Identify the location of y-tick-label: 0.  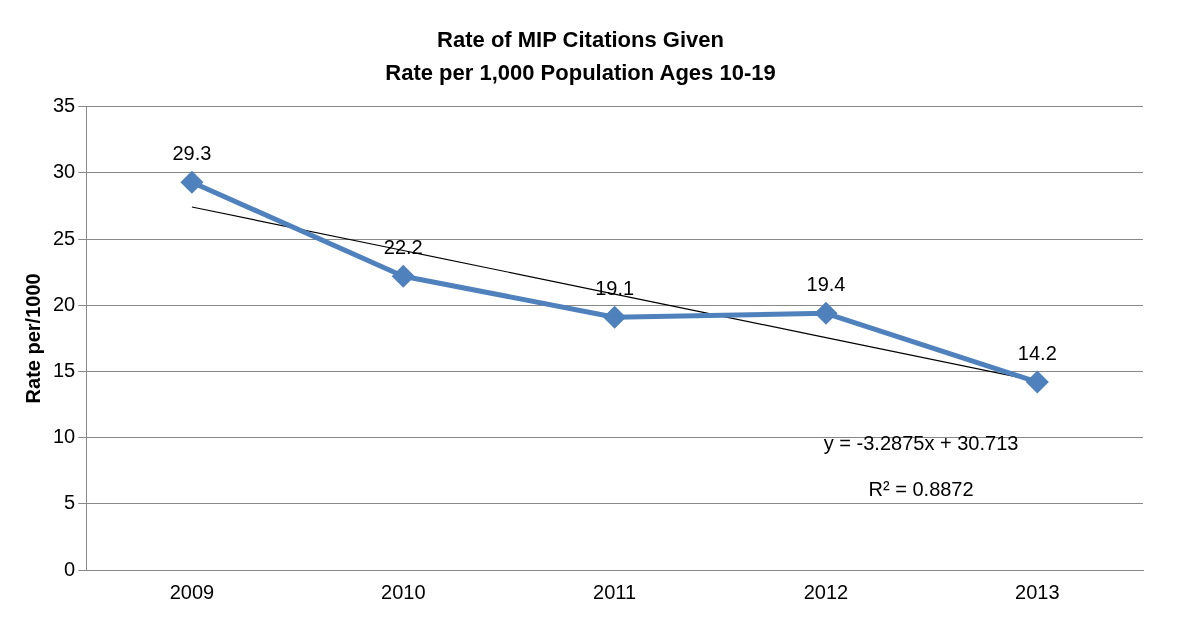
(70, 568).